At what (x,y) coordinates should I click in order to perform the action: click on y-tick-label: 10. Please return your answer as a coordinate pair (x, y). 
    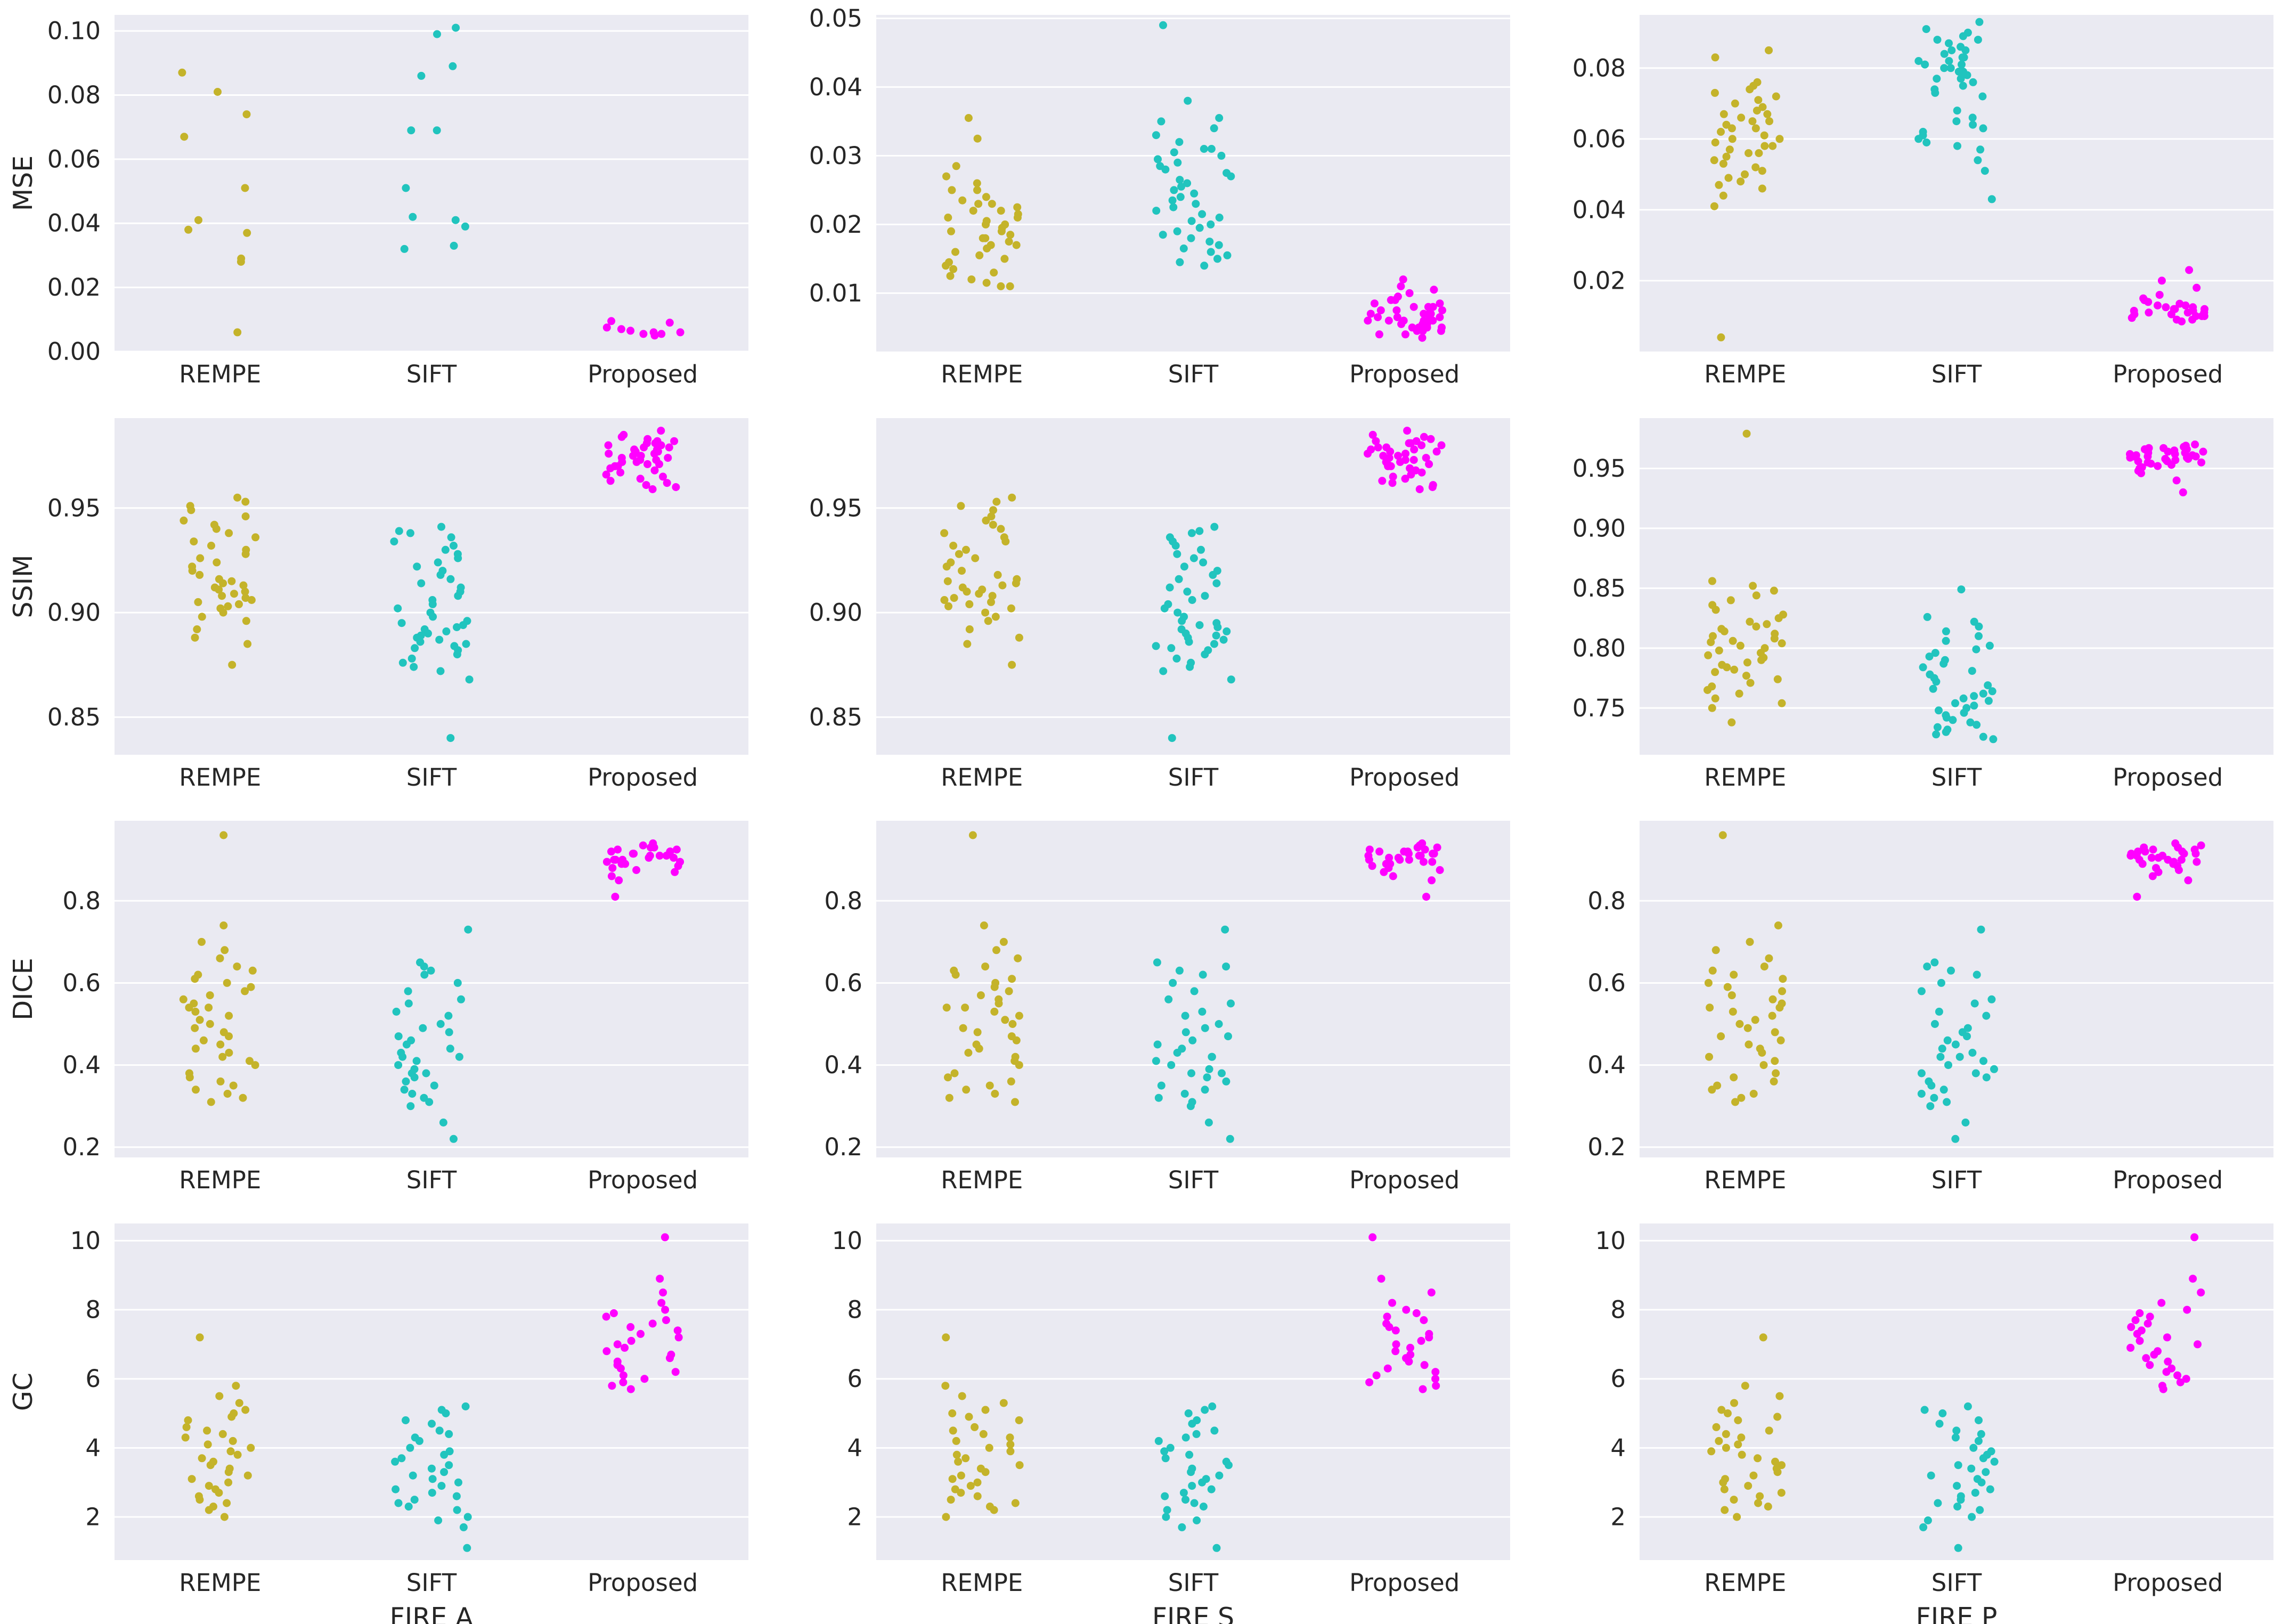
    Looking at the image, I should click on (847, 1241).